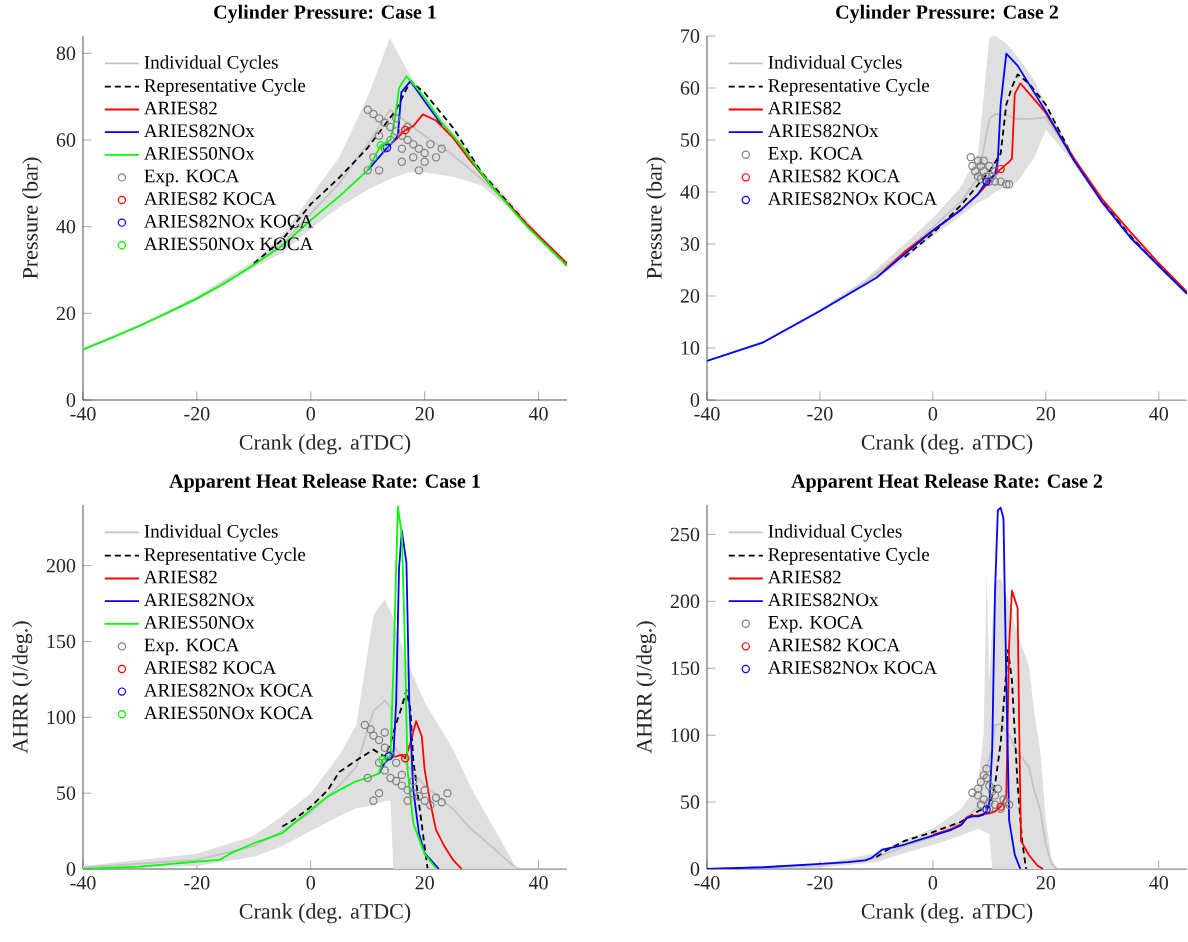 The image size is (1188, 942). Describe the element at coordinates (947, 482) in the screenshot. I see `chart-title: Apparent Heat Release Rate: Case 2` at that location.